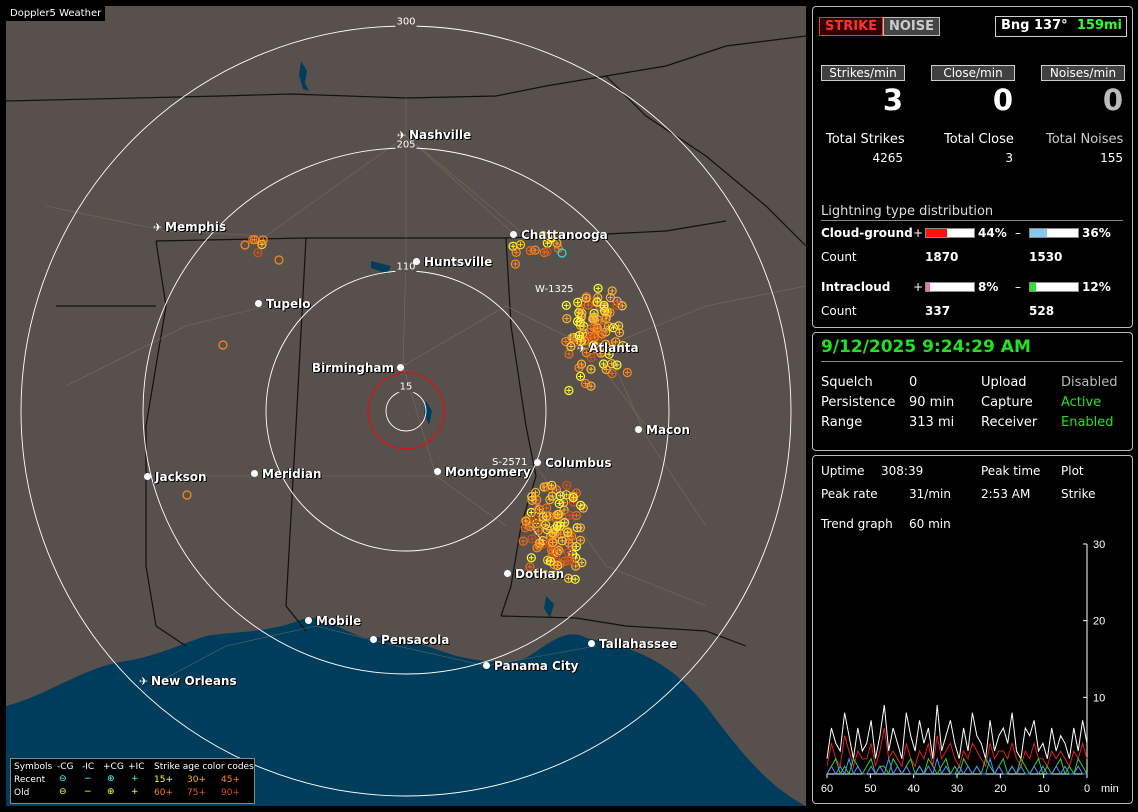 This screenshot has height=812, width=1138. What do you see at coordinates (65, 767) in the screenshot?
I see `legend-col-ncg: -CG` at bounding box center [65, 767].